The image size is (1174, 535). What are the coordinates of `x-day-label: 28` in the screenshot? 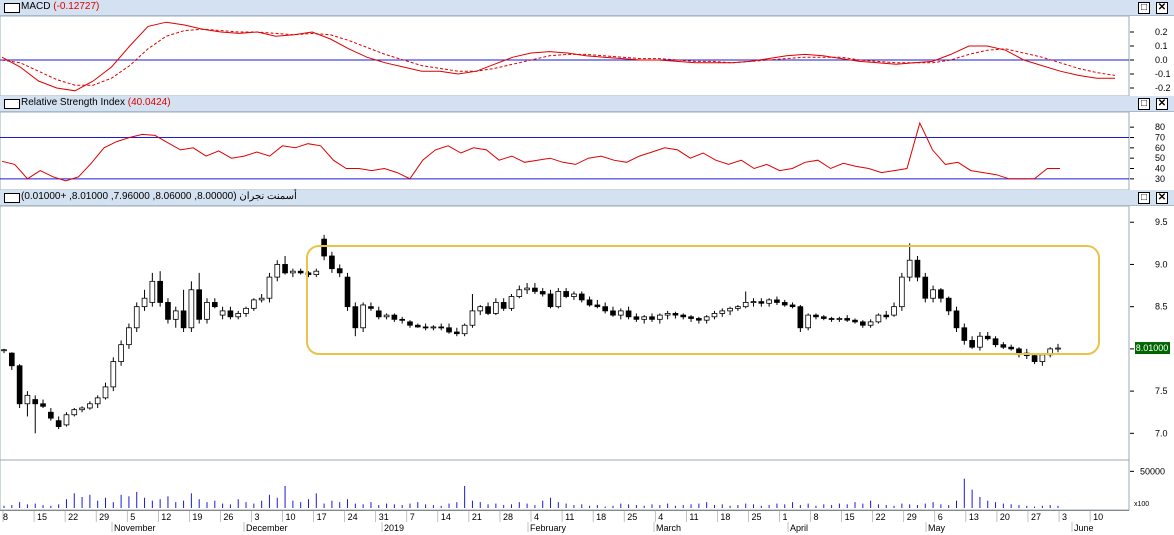 It's located at (508, 517).